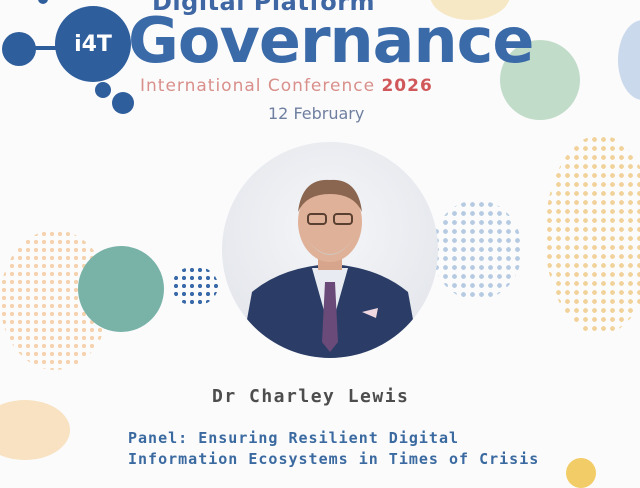 The width and height of the screenshot is (640, 488). Describe the element at coordinates (330, 250) in the screenshot. I see `speaker-photo` at that location.